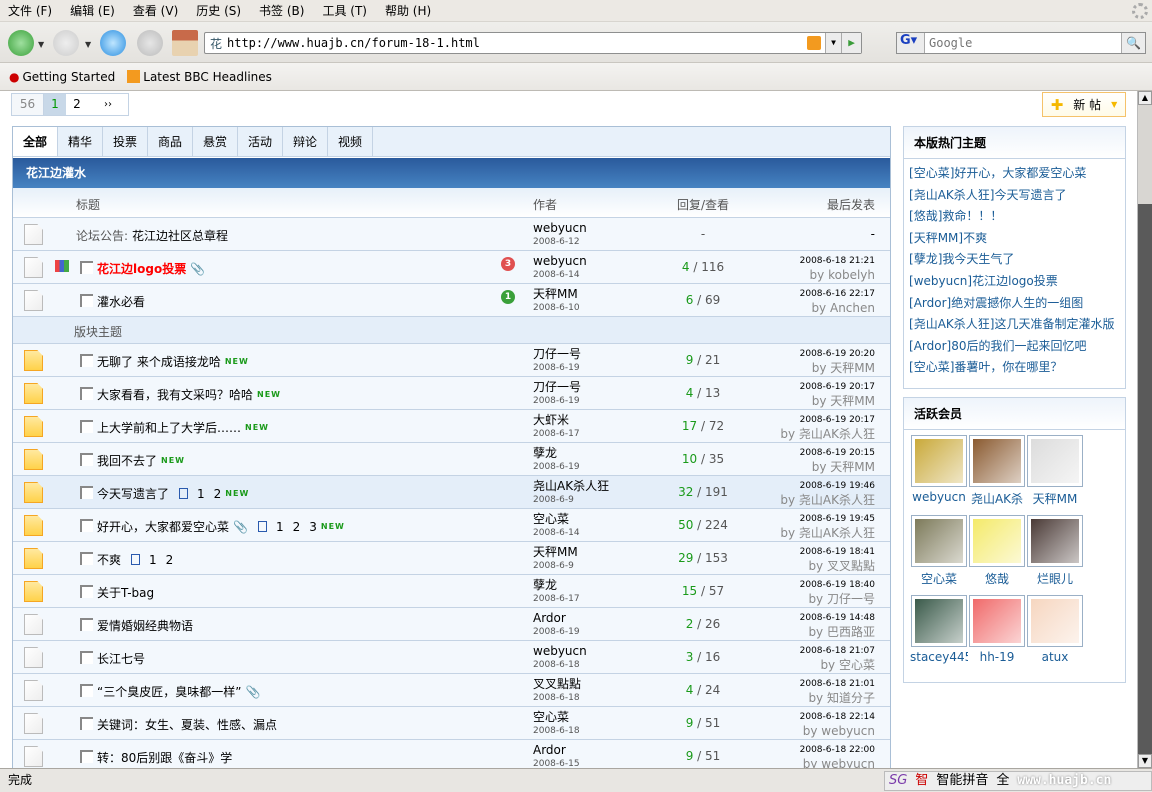  Describe the element at coordinates (1054, 579) in the screenshot. I see `member-name: 烂眼儿` at that location.